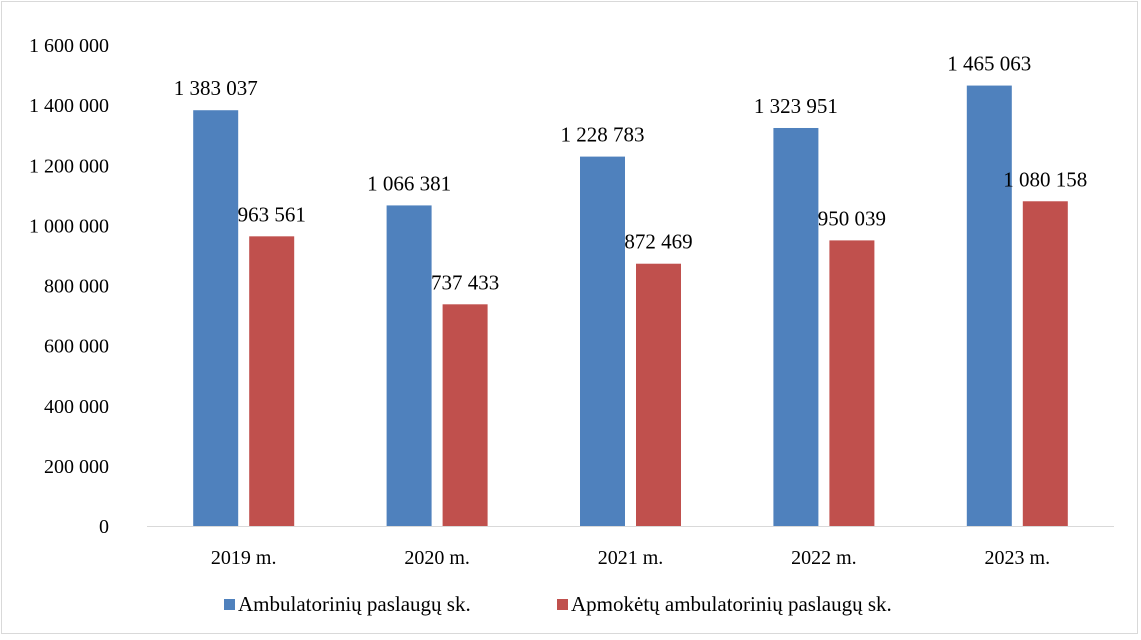 This screenshot has height=640, width=1141. What do you see at coordinates (216, 88) in the screenshot?
I see `data-label: 1 383 037` at bounding box center [216, 88].